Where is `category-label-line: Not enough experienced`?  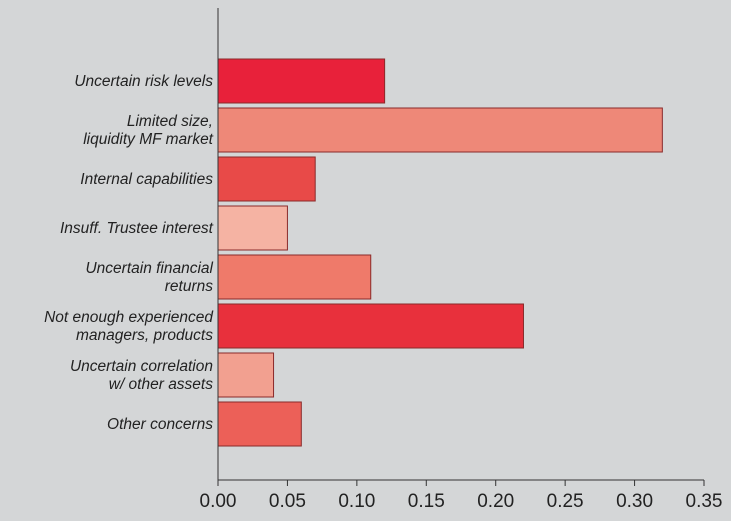
category-label-line: Not enough experienced is located at coordinates (129, 317).